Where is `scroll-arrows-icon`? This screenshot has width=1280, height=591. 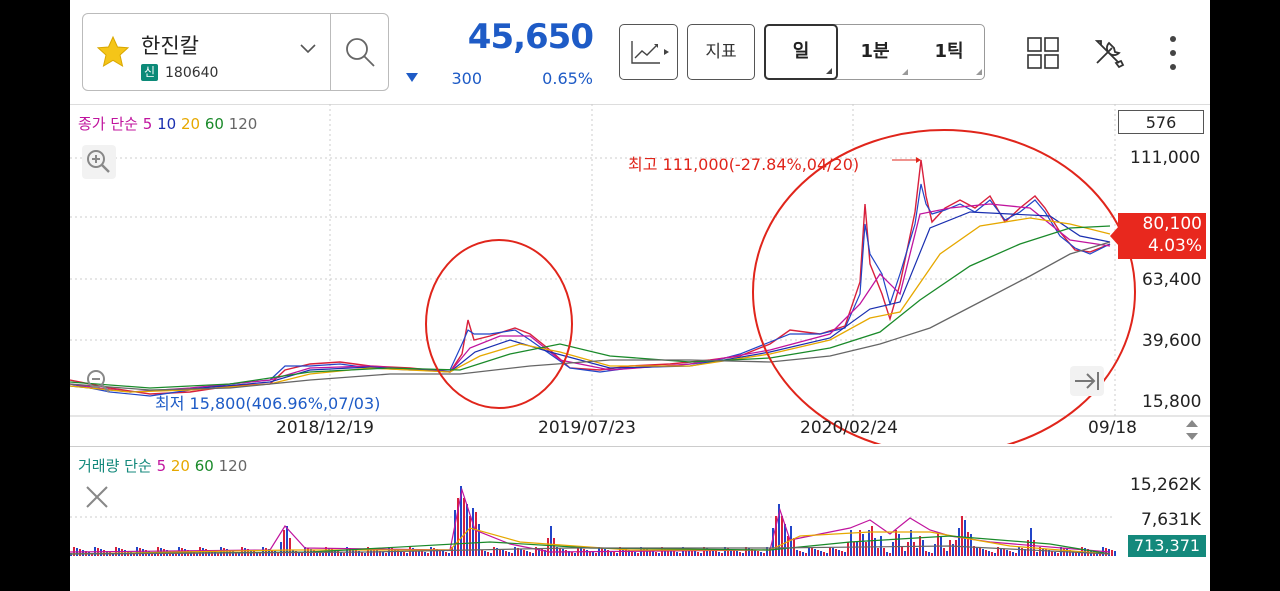 scroll-arrows-icon is located at coordinates (1192, 430).